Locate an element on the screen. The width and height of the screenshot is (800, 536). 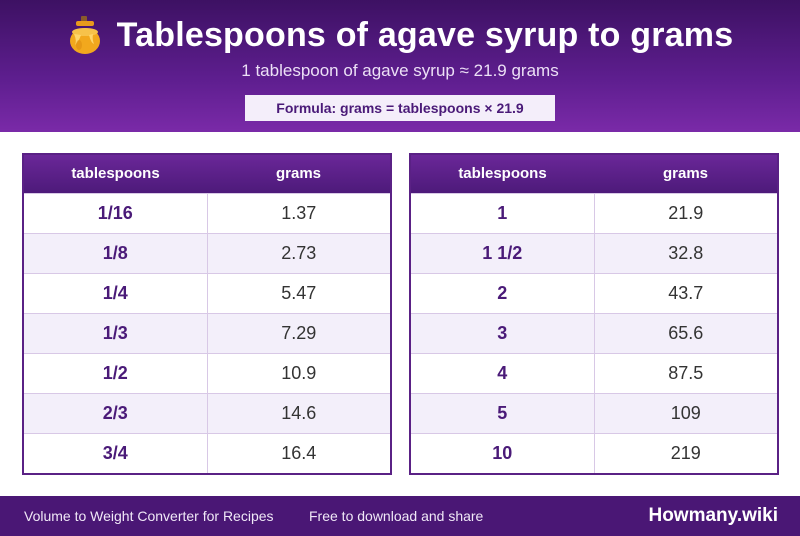
grams-cell: 16.4 is located at coordinates (299, 453).